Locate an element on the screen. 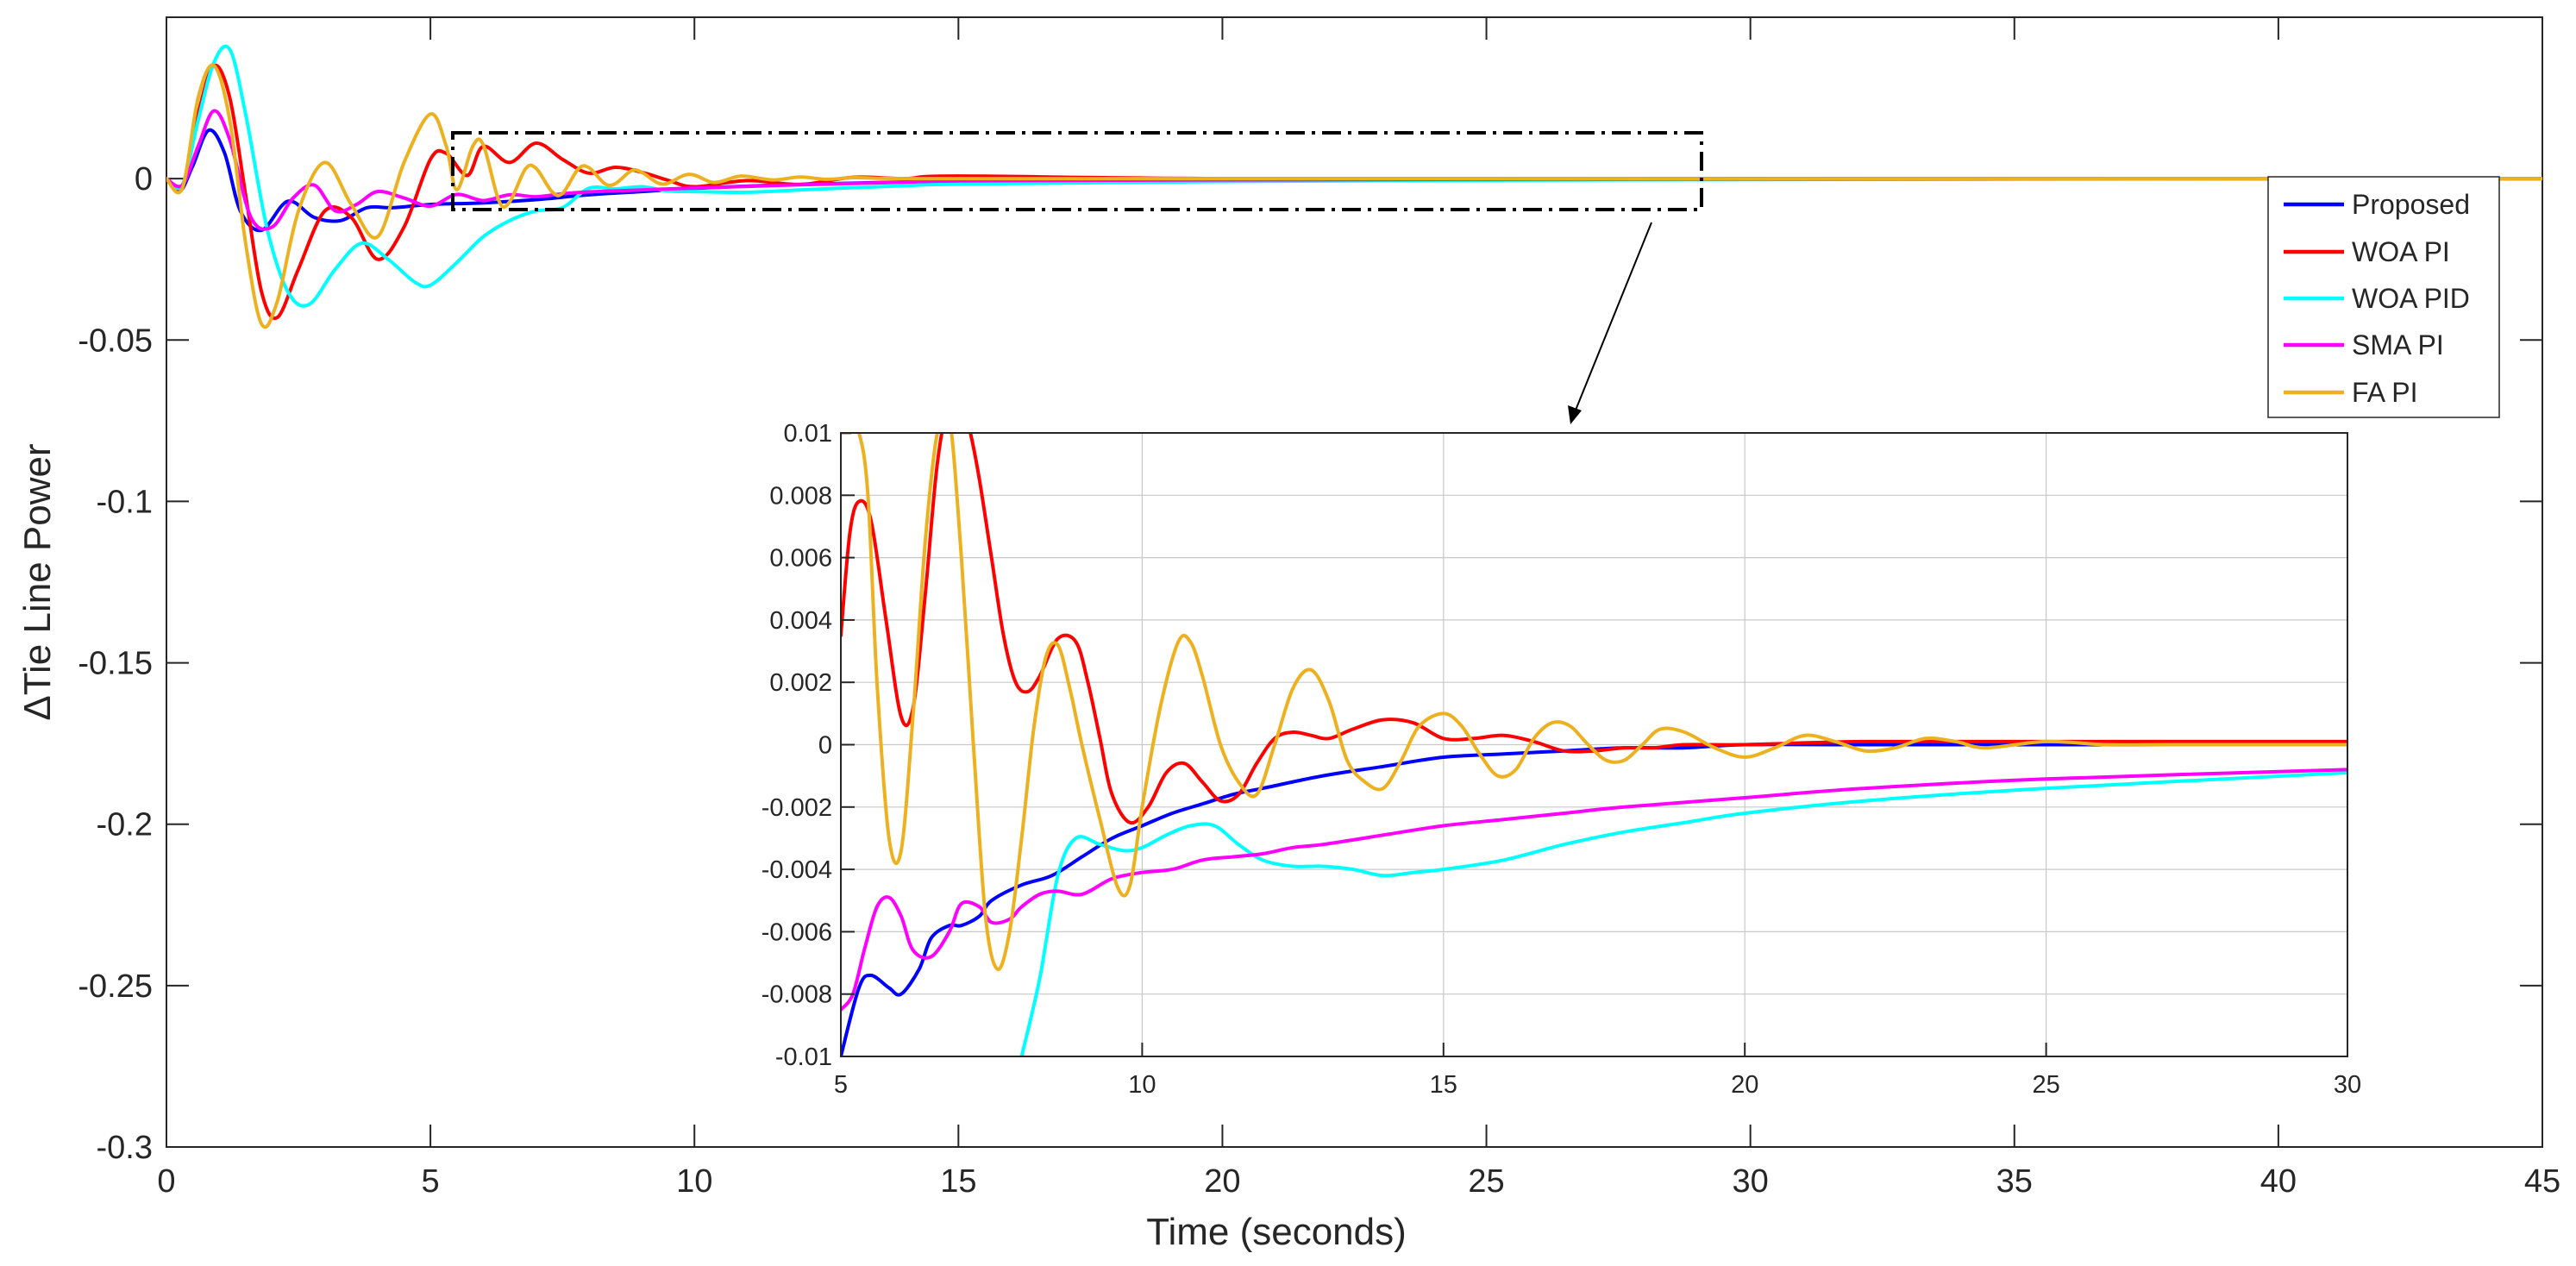  main-xtick-label-40: 40 is located at coordinates (2278, 1181).